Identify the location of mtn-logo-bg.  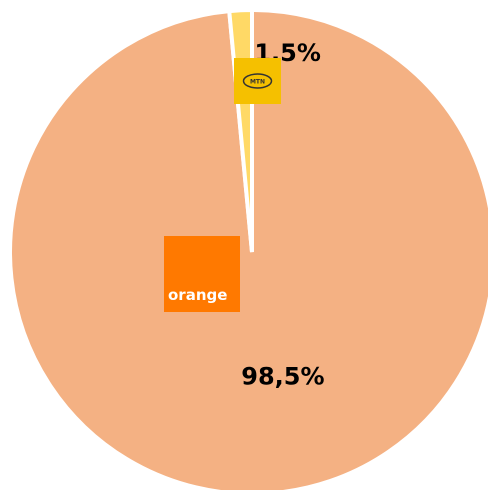
(257, 81).